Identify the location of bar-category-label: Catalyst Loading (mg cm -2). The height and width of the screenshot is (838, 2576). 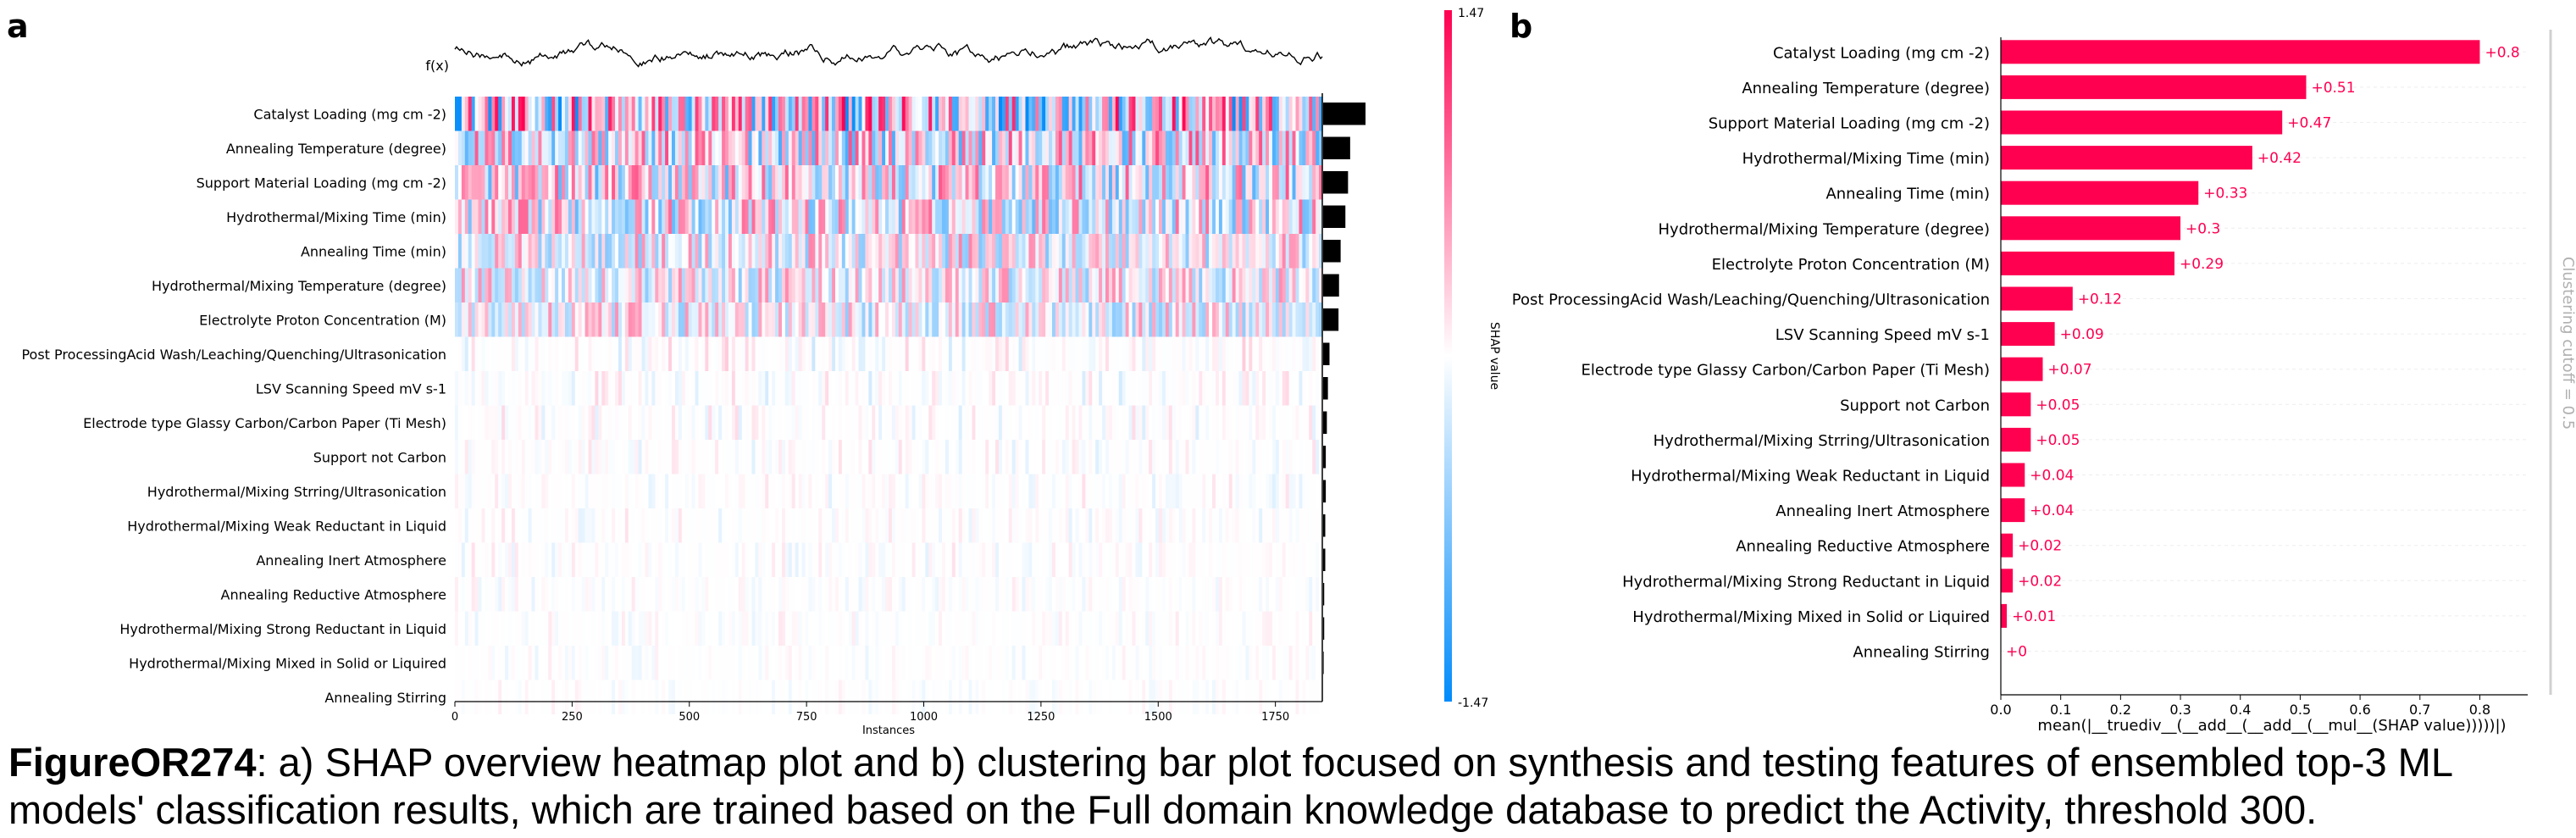
(1881, 53).